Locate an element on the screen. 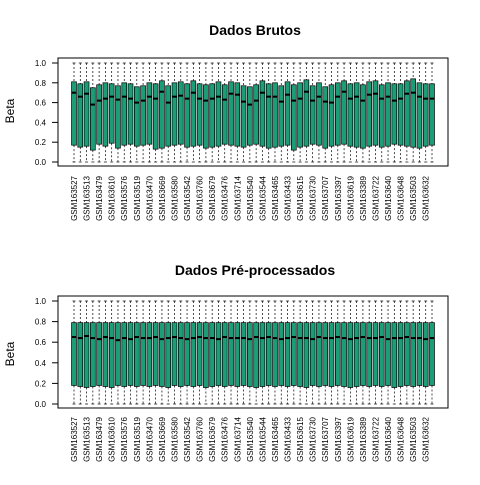  x-tick-label: GSM163730 is located at coordinates (313, 197).